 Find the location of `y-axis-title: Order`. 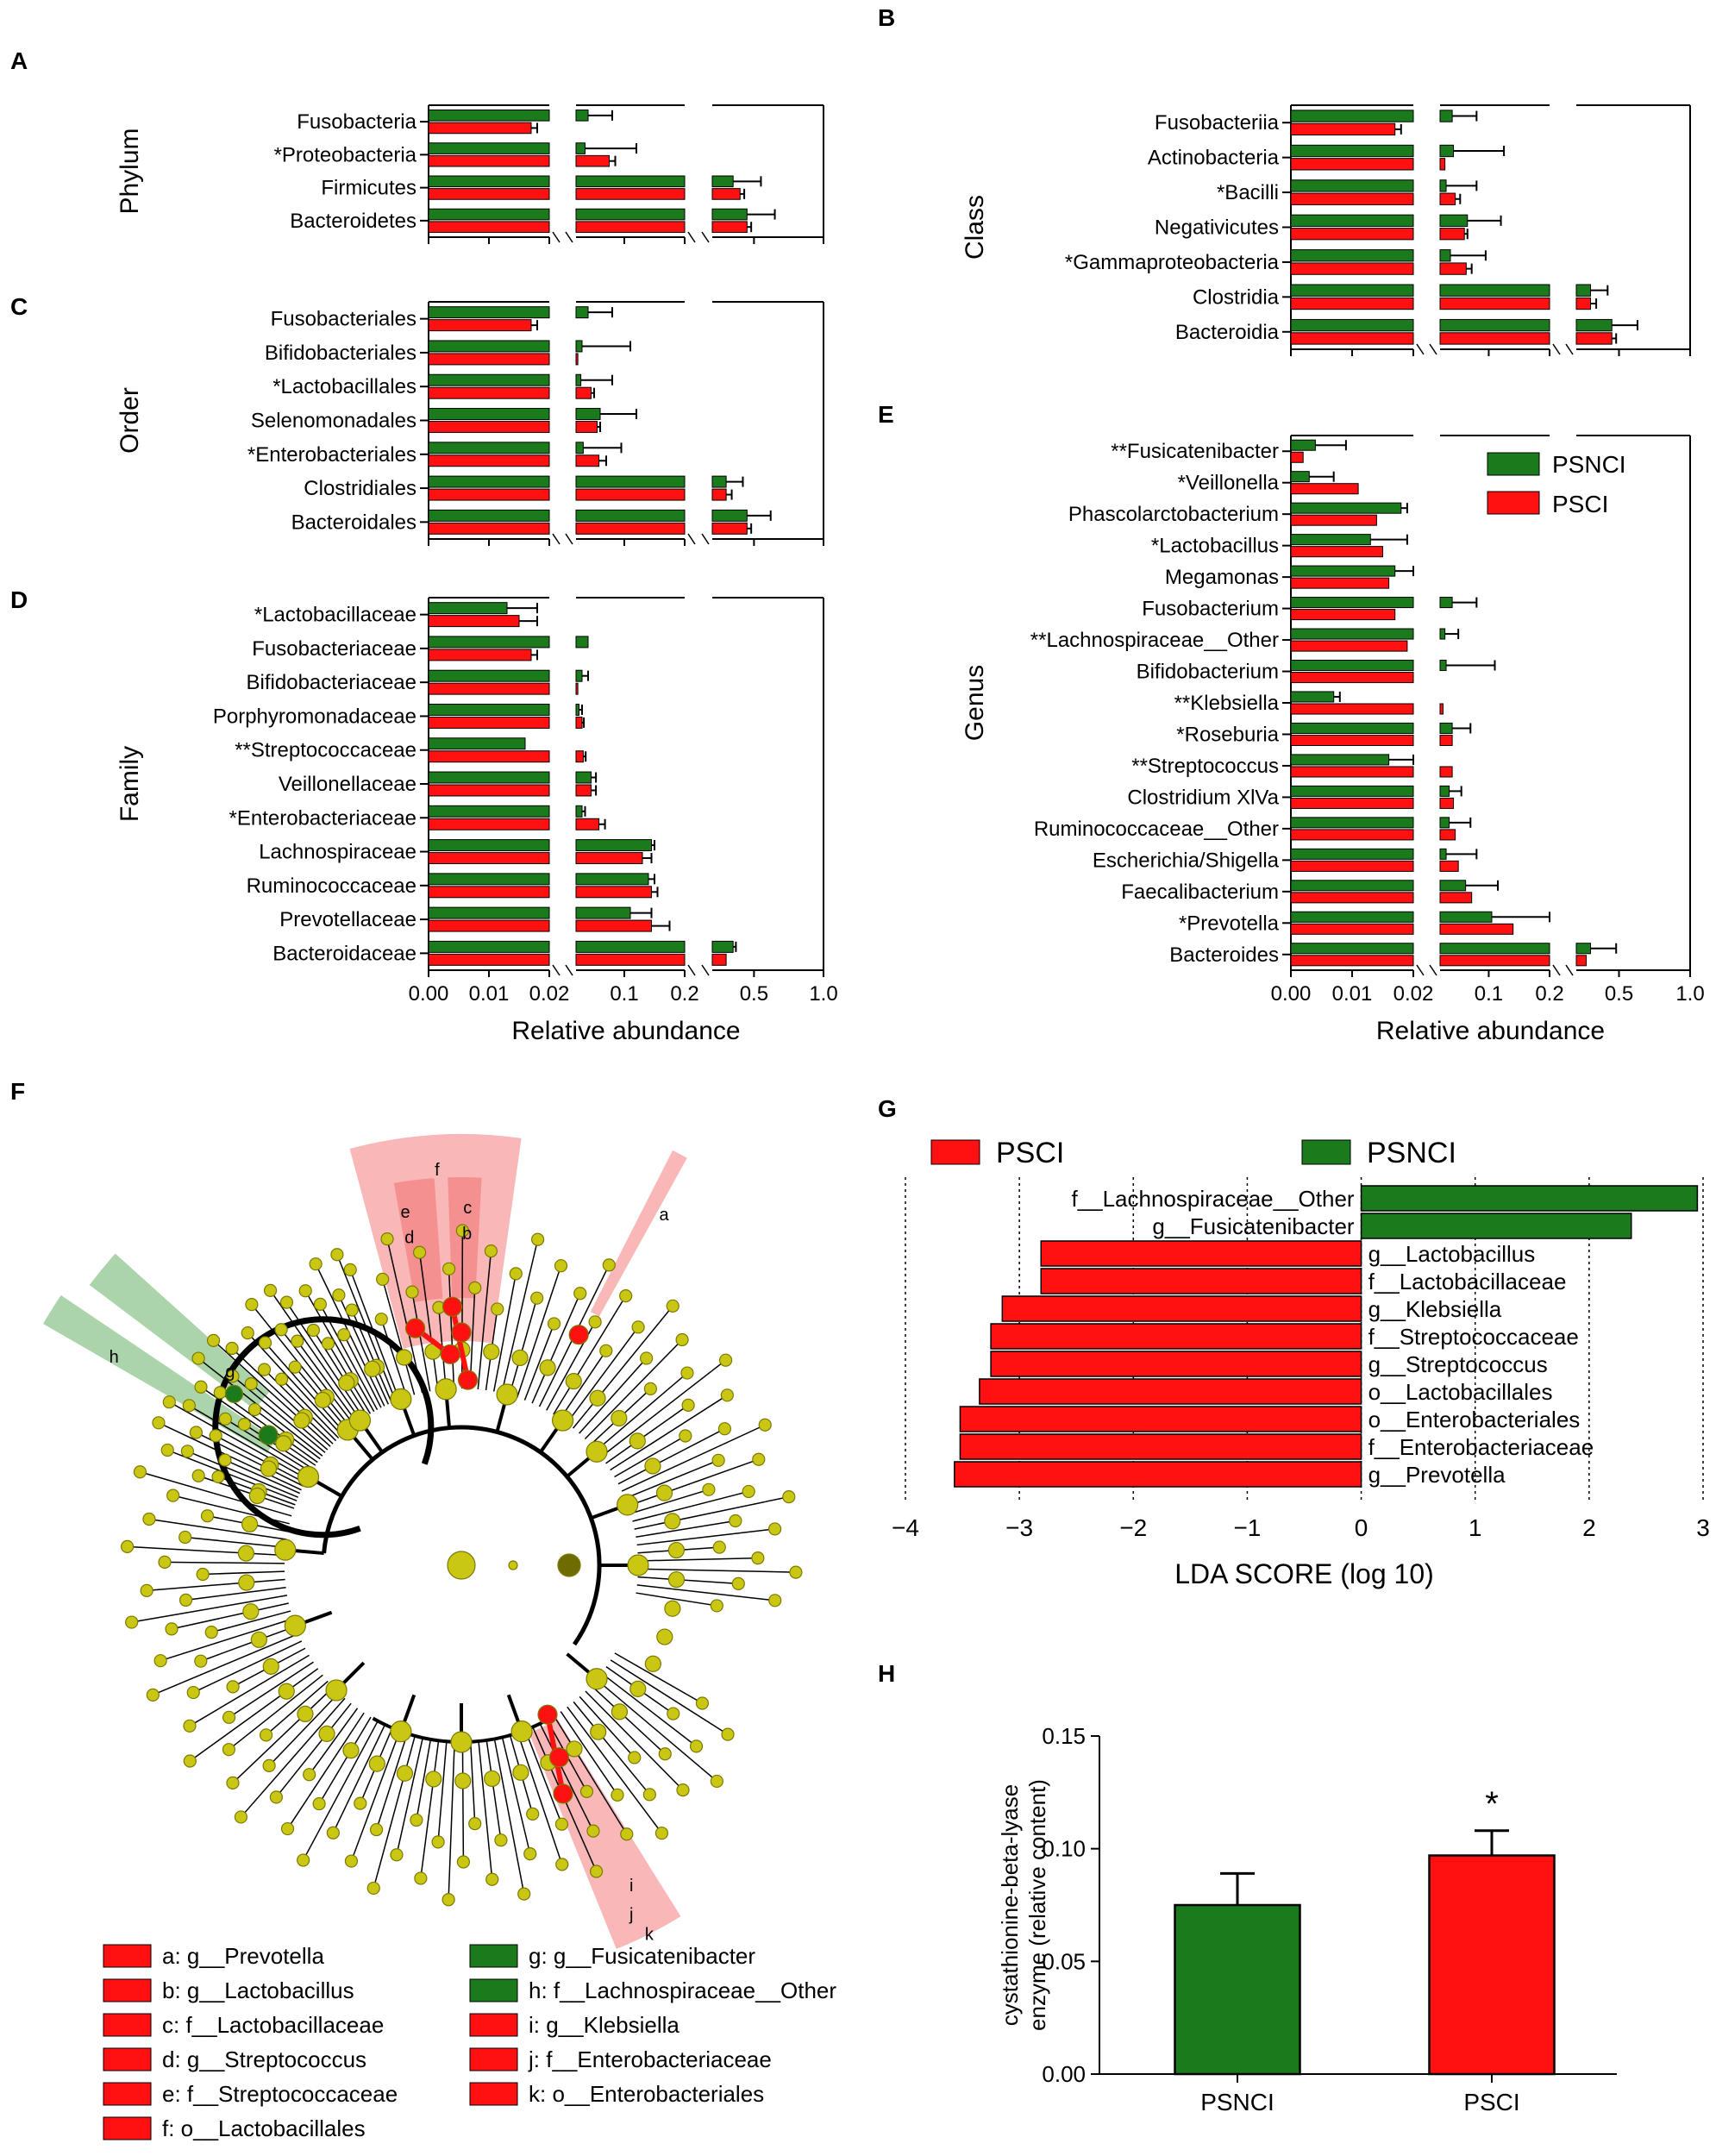

y-axis-title: Order is located at coordinates (130, 420).